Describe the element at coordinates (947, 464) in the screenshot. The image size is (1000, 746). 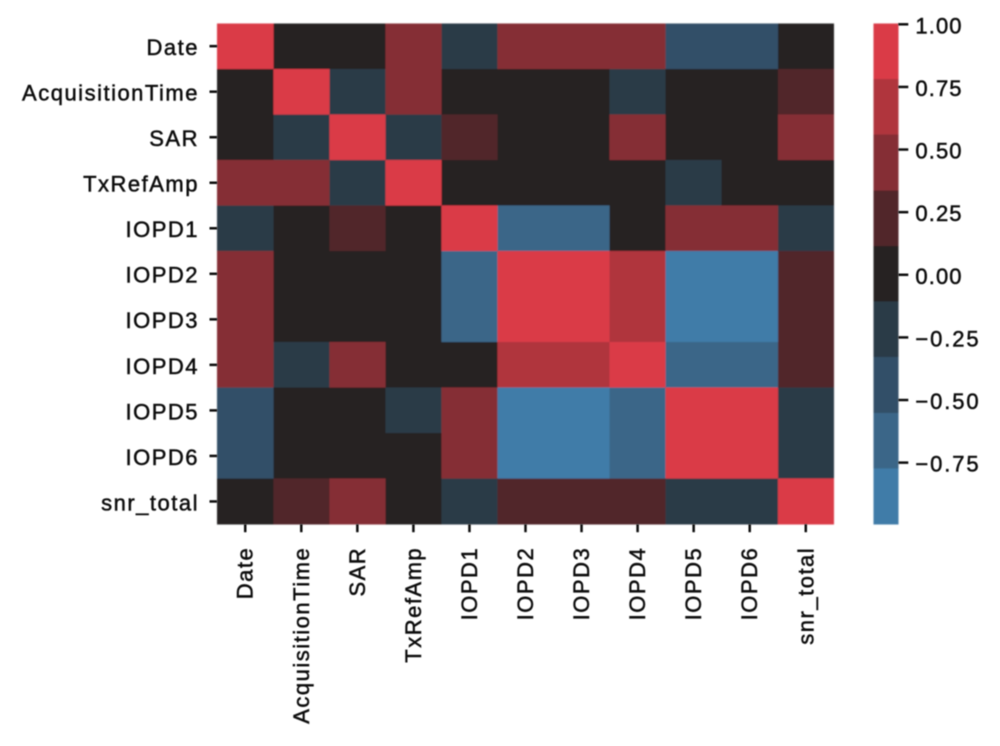
I see `svg-text: −0.75` at that location.